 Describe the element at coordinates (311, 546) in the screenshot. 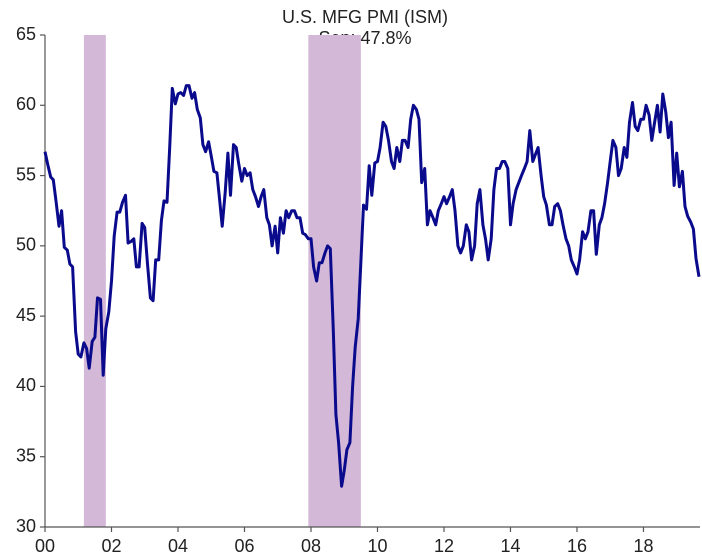

I see `x-tick-label: 08` at that location.